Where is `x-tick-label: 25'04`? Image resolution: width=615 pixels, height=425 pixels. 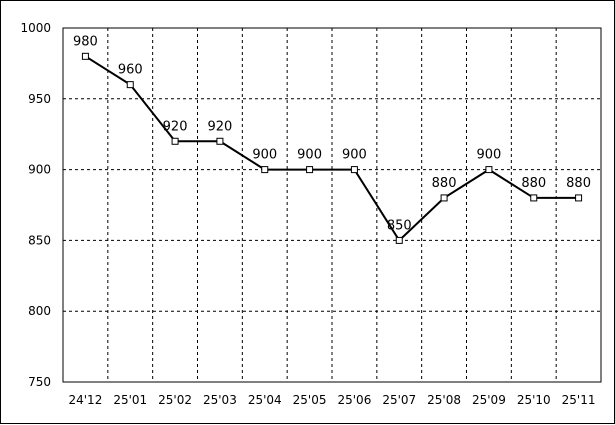
x-tick-label: 25'04 is located at coordinates (265, 400).